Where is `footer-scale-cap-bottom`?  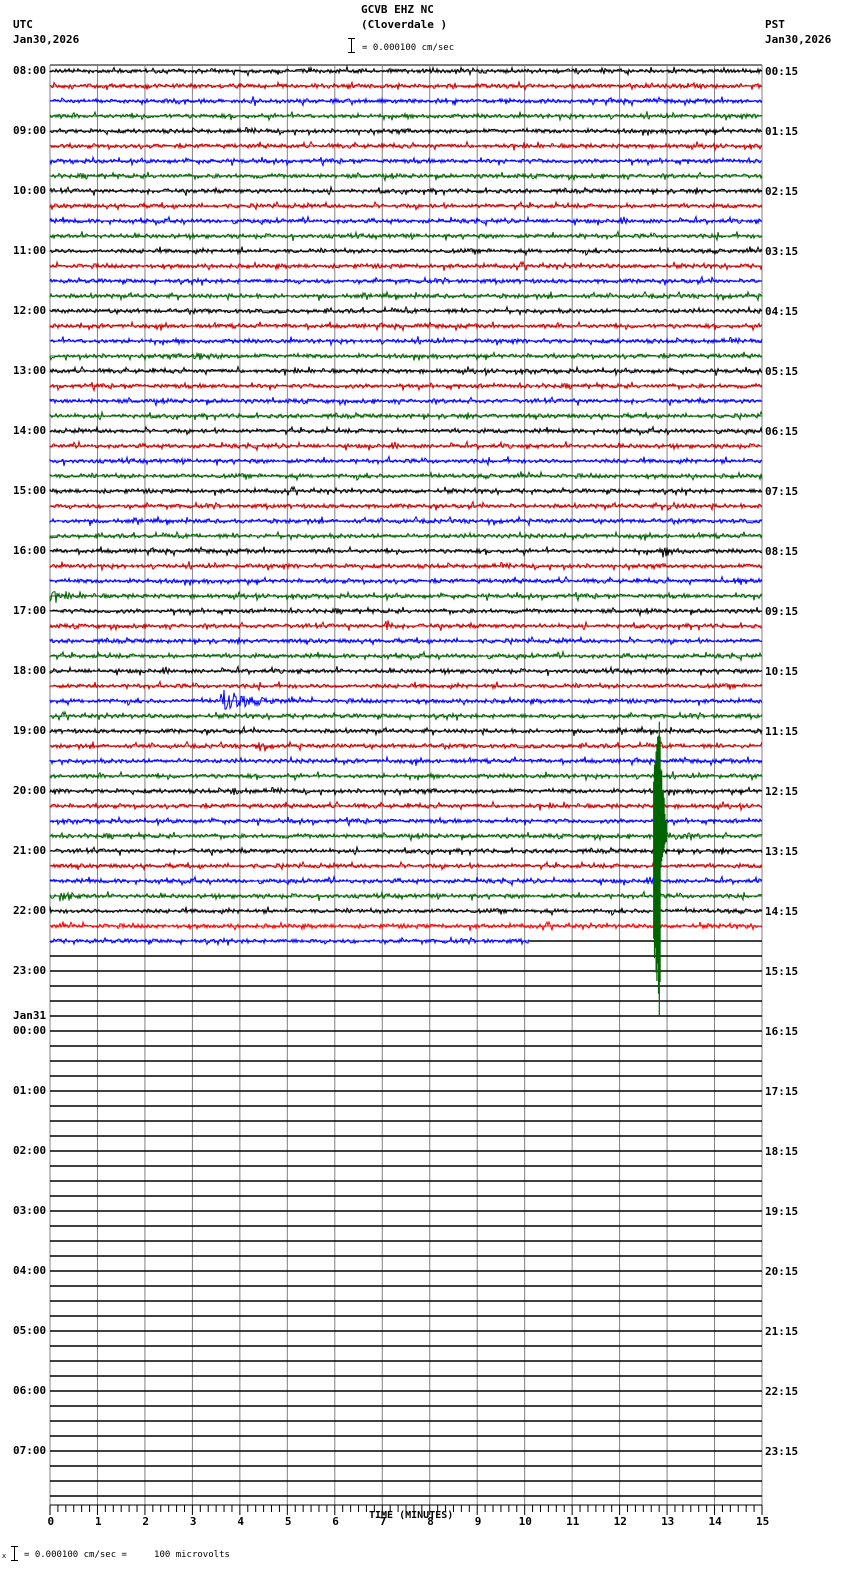
footer-scale-cap-bottom is located at coordinates (14, 1560).